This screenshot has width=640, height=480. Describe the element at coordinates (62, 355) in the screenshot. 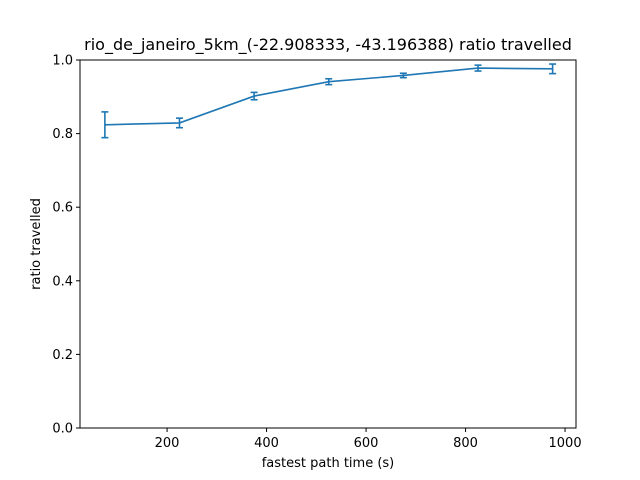

I see `y-tick-label: 0.2` at that location.